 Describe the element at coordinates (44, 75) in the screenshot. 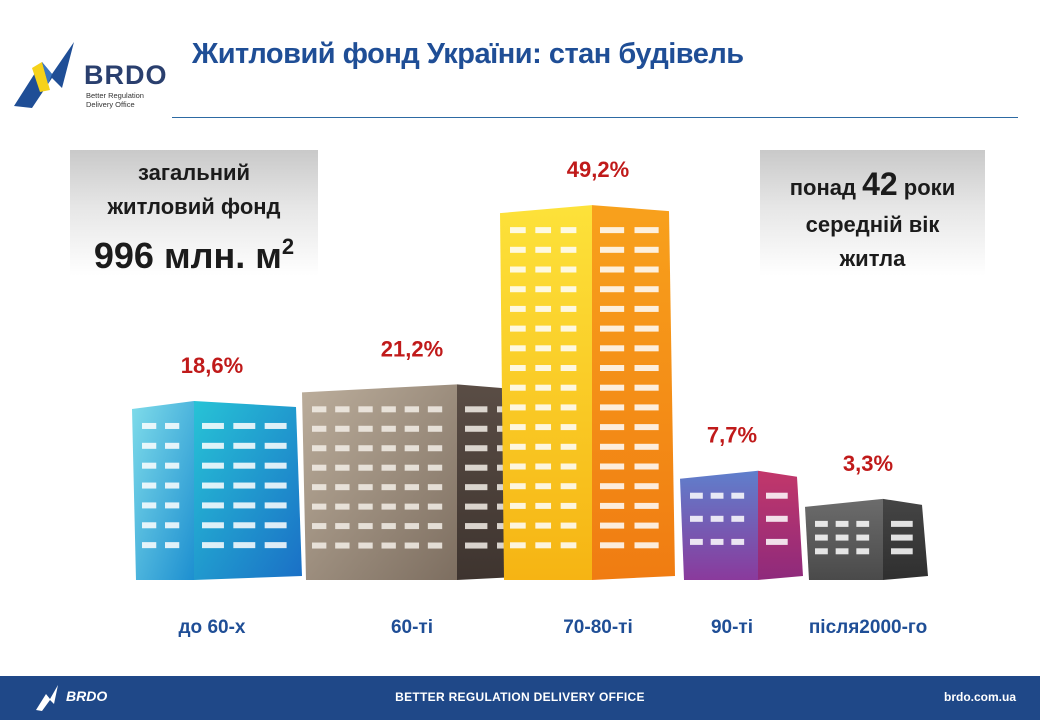

I see `brdo-logo` at that location.